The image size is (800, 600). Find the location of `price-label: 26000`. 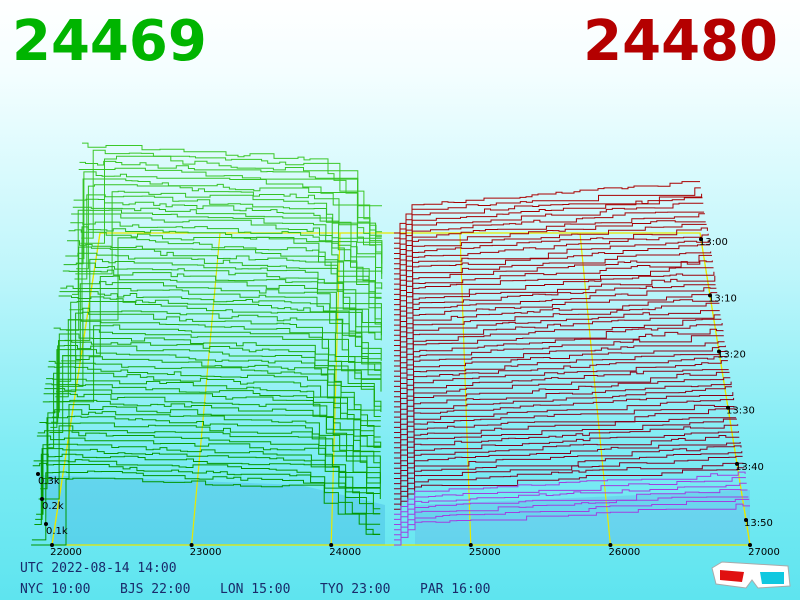

price-label: 26000 is located at coordinates (624, 552).